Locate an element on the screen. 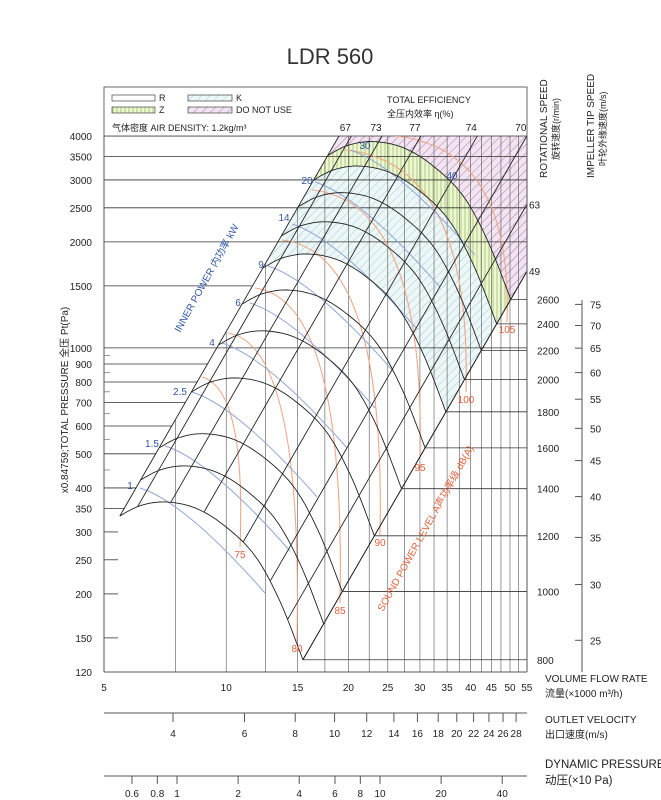  speed-tick-label: 1200 is located at coordinates (548, 537).